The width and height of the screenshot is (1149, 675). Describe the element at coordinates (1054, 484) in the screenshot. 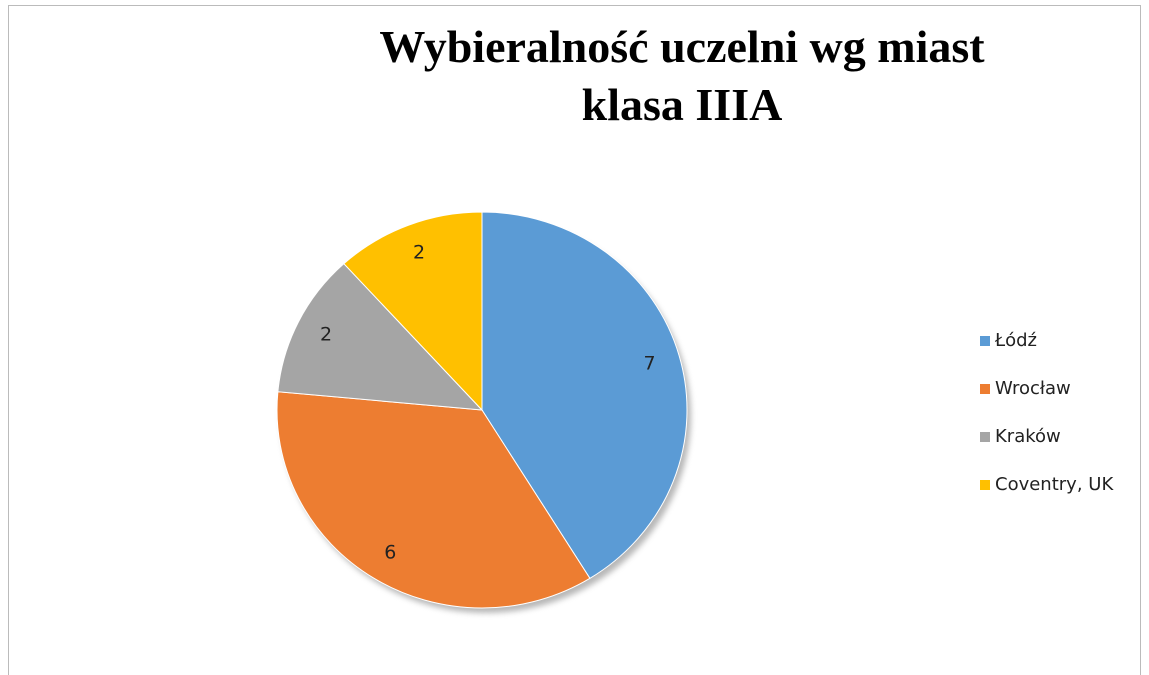

I see `legend-label: Coventry, UK` at that location.